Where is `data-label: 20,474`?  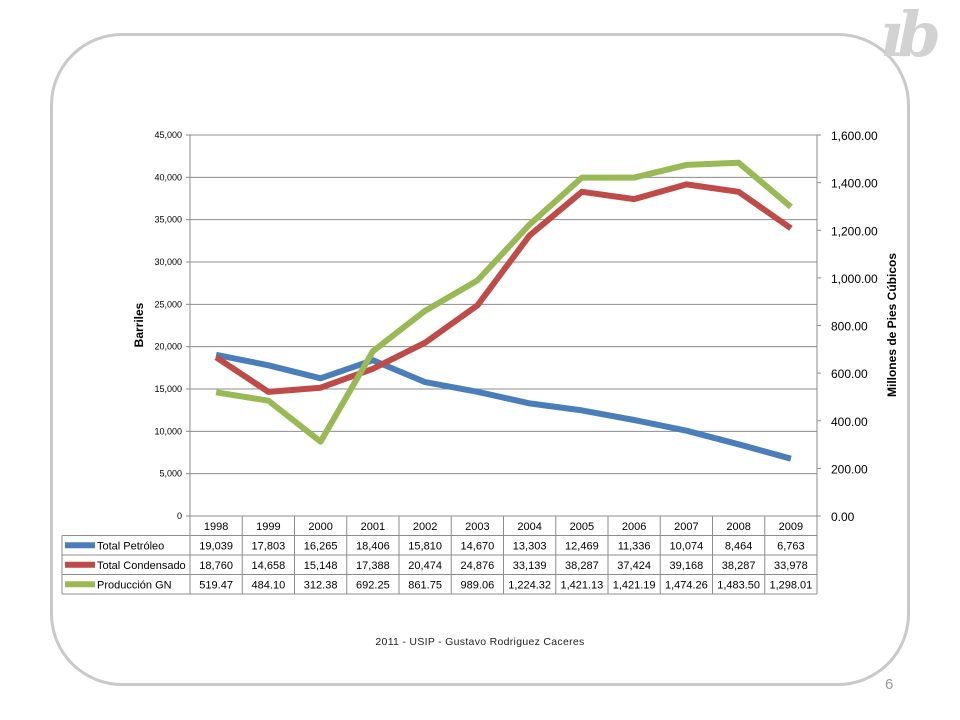 data-label: 20,474 is located at coordinates (425, 566).